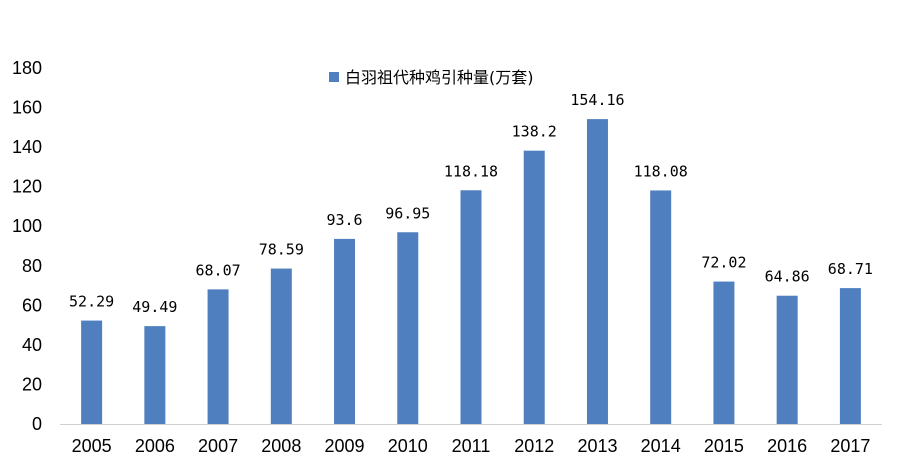  Describe the element at coordinates (218, 446) in the screenshot. I see `x-tick-label: 2007` at that location.